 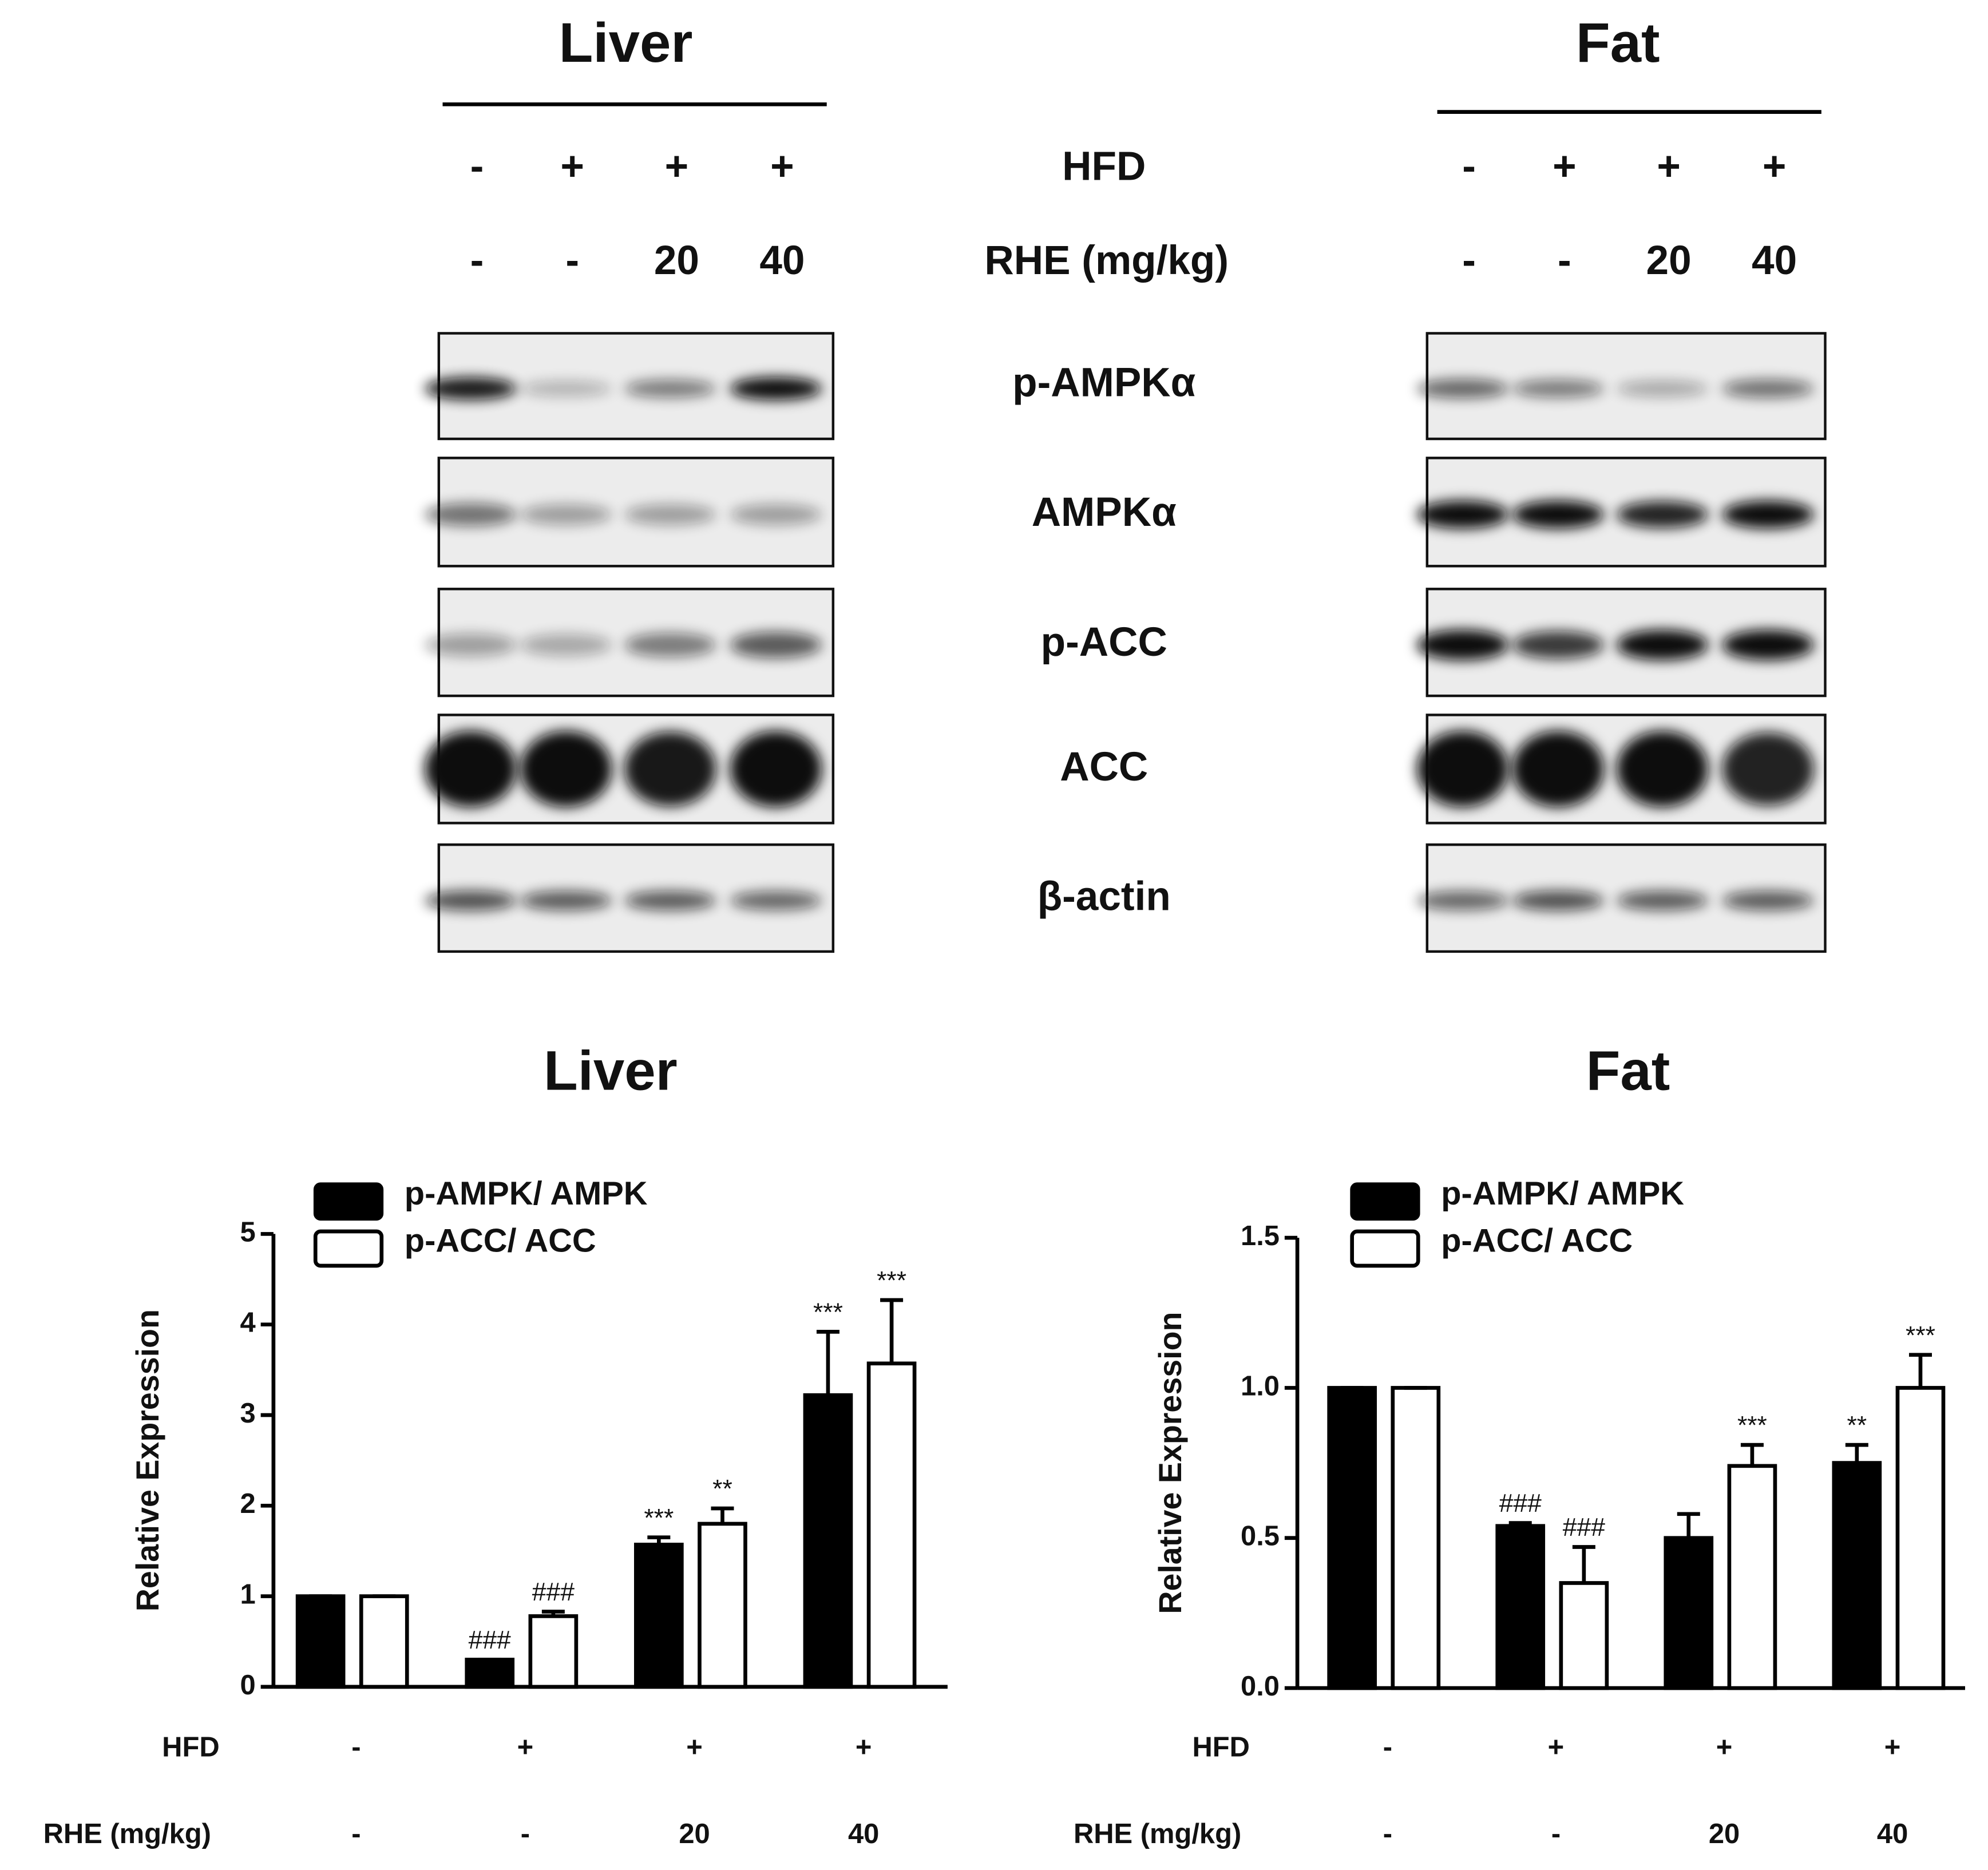 I want to click on x-row-name: RHE (mg/kg), so click(x=127, y=1834).